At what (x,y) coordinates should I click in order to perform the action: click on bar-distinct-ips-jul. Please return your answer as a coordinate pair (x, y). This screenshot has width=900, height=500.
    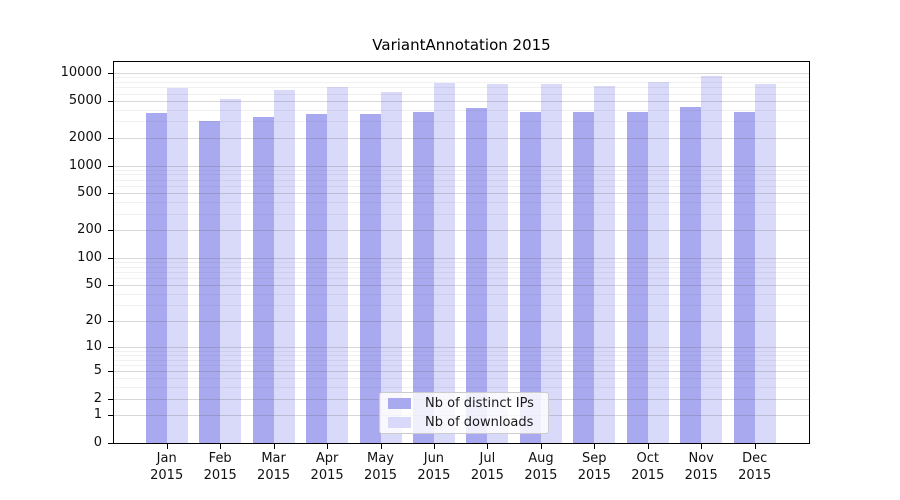
    Looking at the image, I should click on (477, 275).